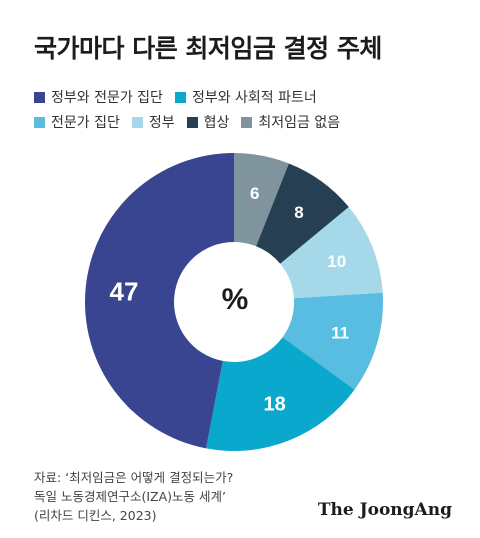 Image resolution: width=480 pixels, height=538 pixels. Describe the element at coordinates (85, 123) in the screenshot. I see `legend-label: 전문가 집단` at that location.